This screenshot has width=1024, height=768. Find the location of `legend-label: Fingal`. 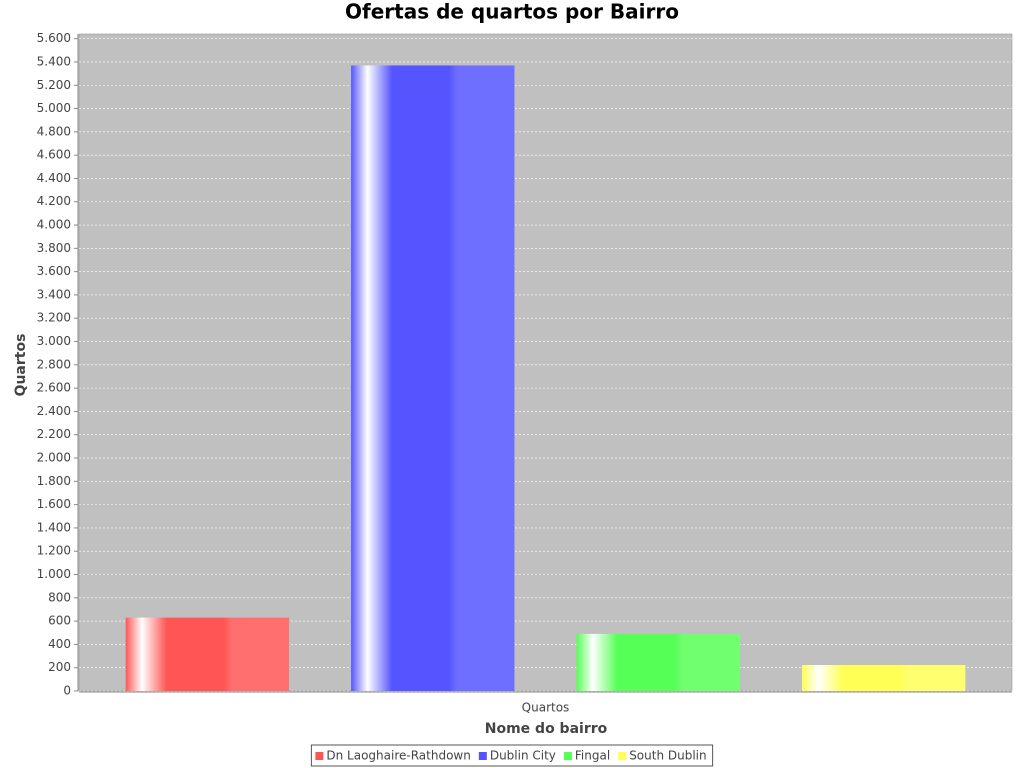

legend-label: Fingal is located at coordinates (592, 756).